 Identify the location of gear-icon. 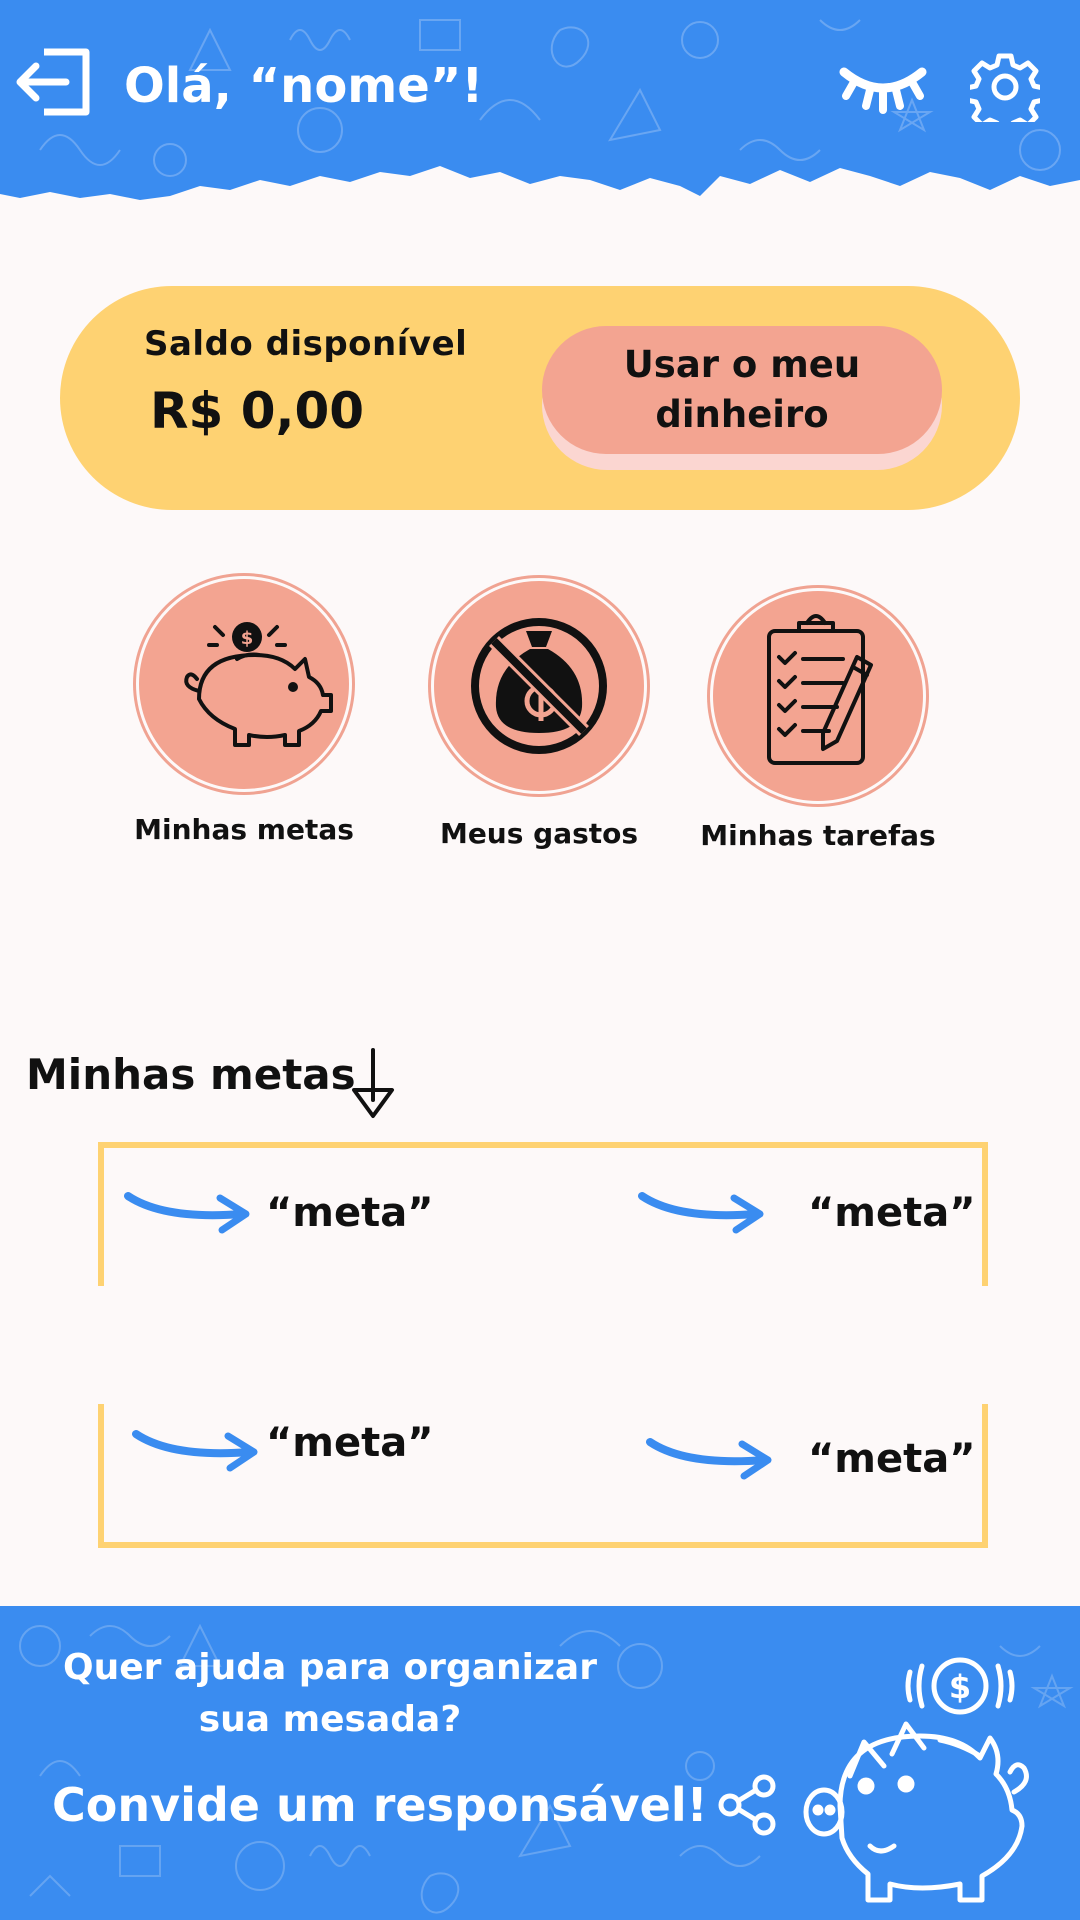
(1005, 94).